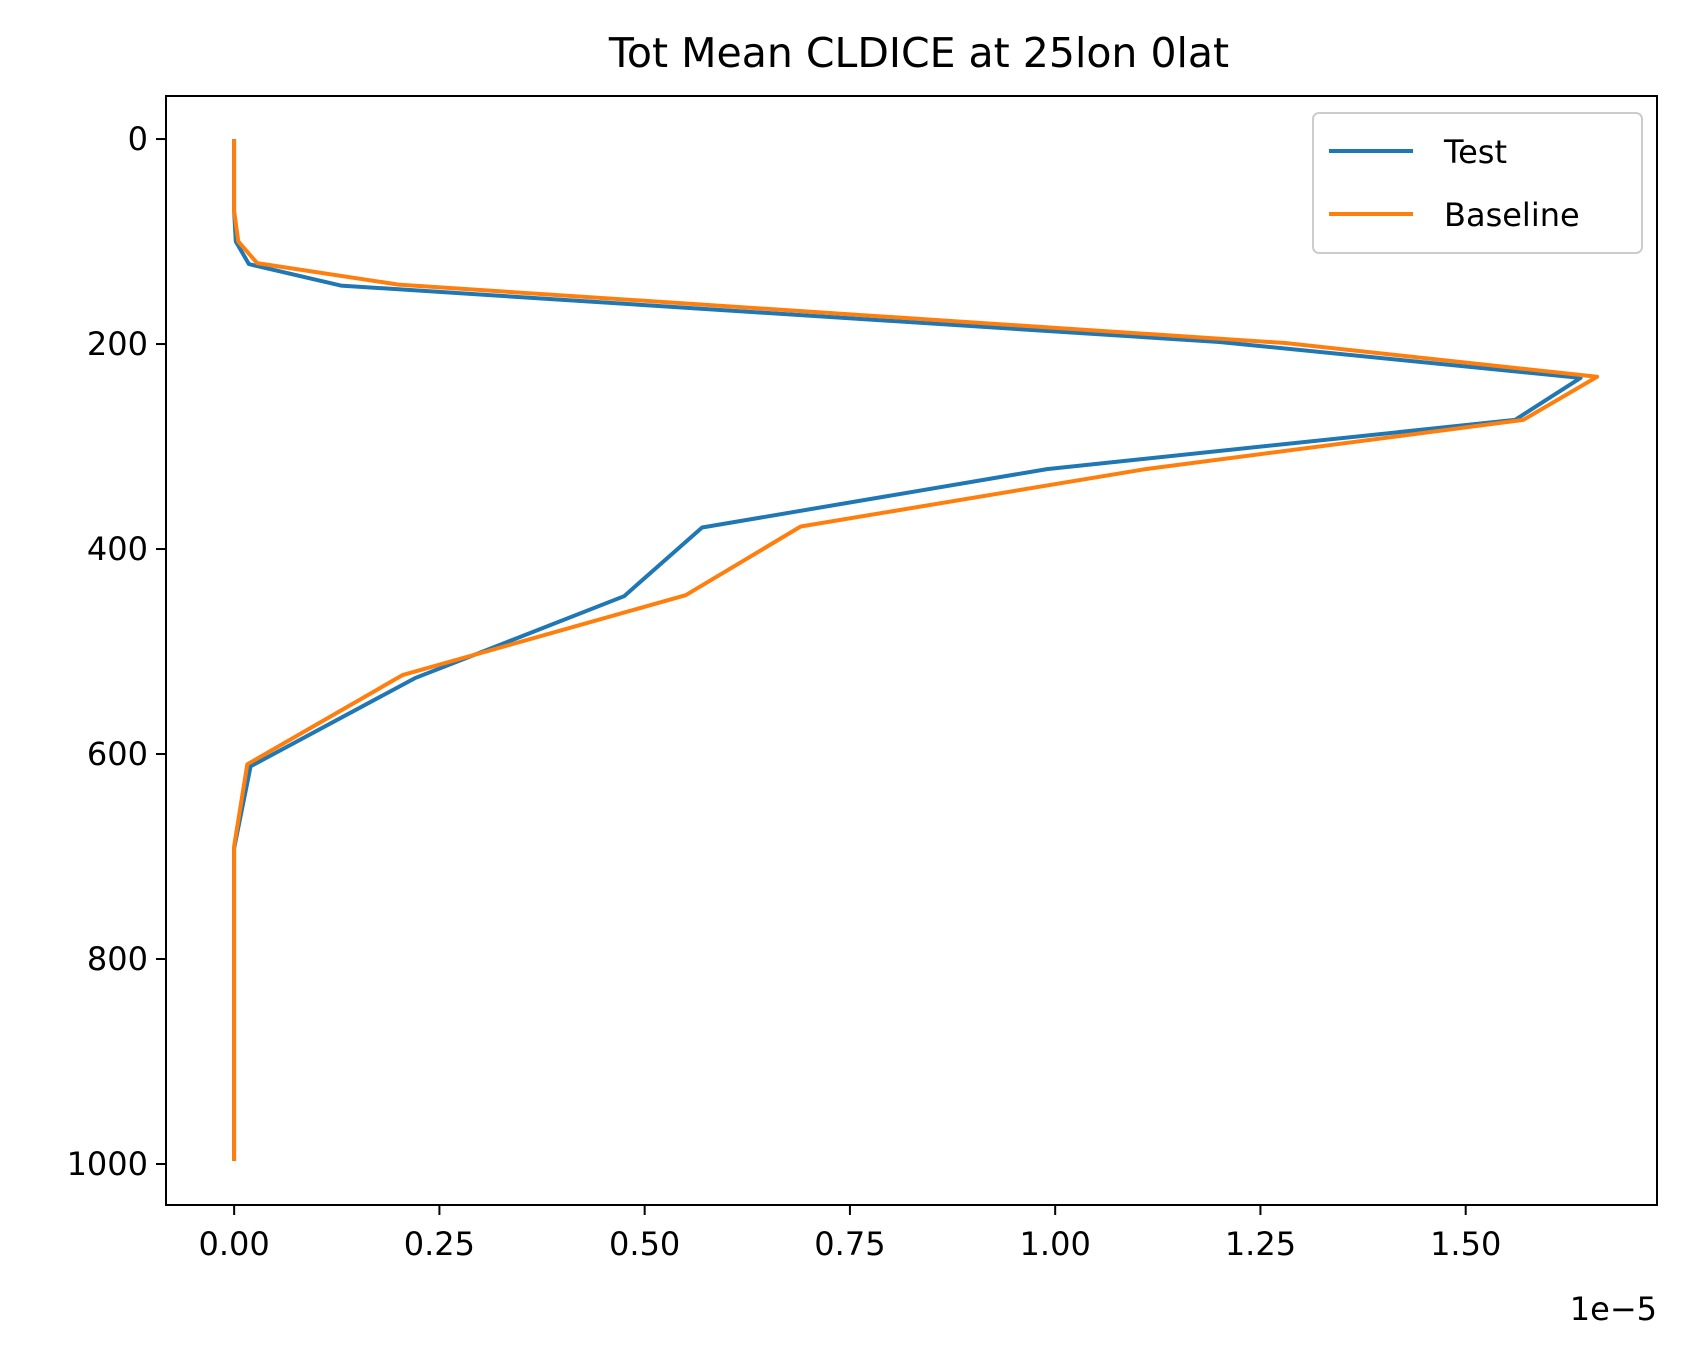  Describe the element at coordinates (1465, 1244) in the screenshot. I see `x-tick-label: 1.50` at that location.